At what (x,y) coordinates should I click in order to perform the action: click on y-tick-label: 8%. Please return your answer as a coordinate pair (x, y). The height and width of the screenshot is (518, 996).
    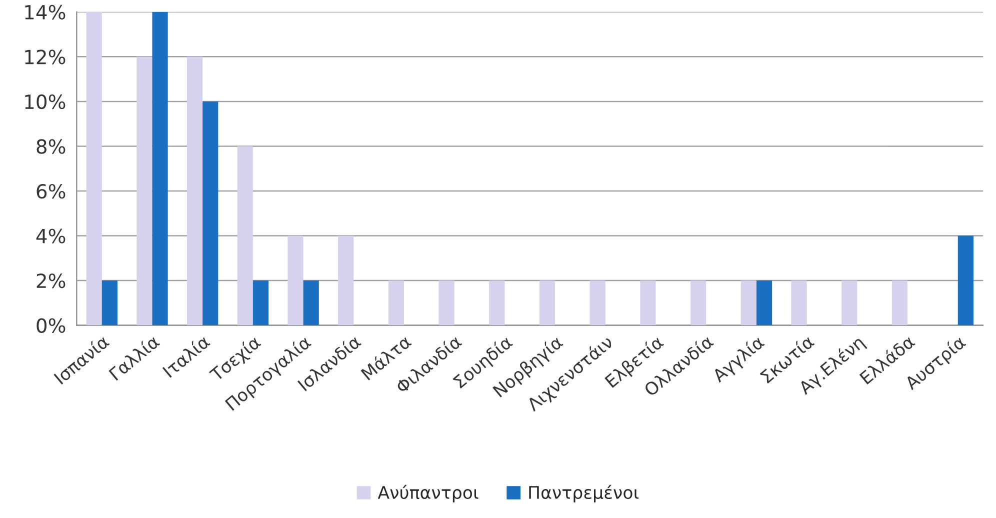
    Looking at the image, I should click on (51, 146).